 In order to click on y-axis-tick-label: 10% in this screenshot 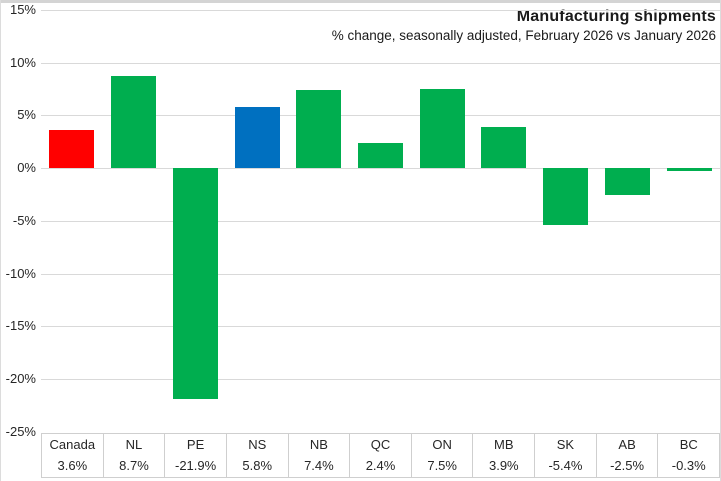, I will do `click(22, 62)`.